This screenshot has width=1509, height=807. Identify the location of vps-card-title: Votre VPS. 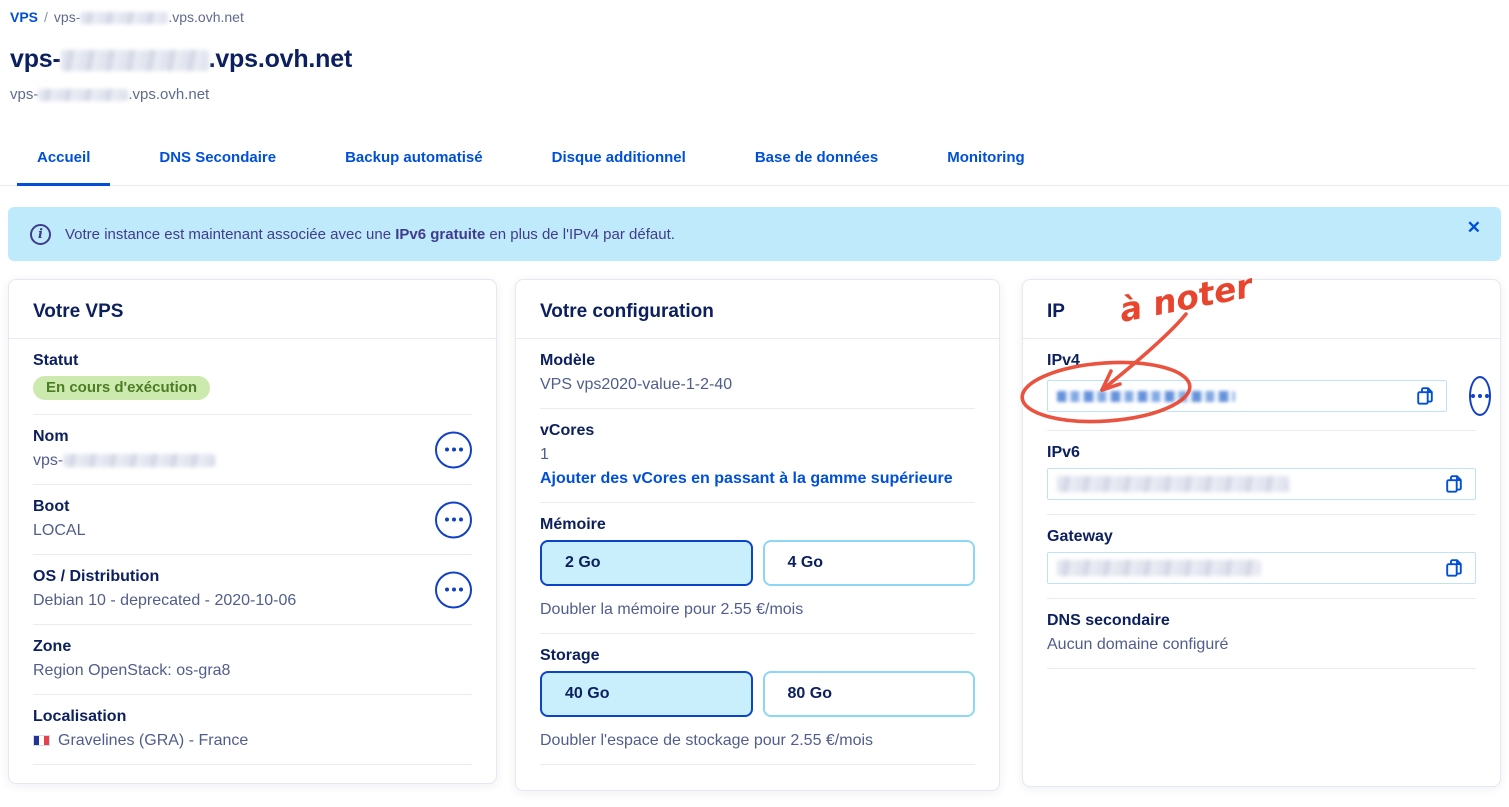
(78, 311).